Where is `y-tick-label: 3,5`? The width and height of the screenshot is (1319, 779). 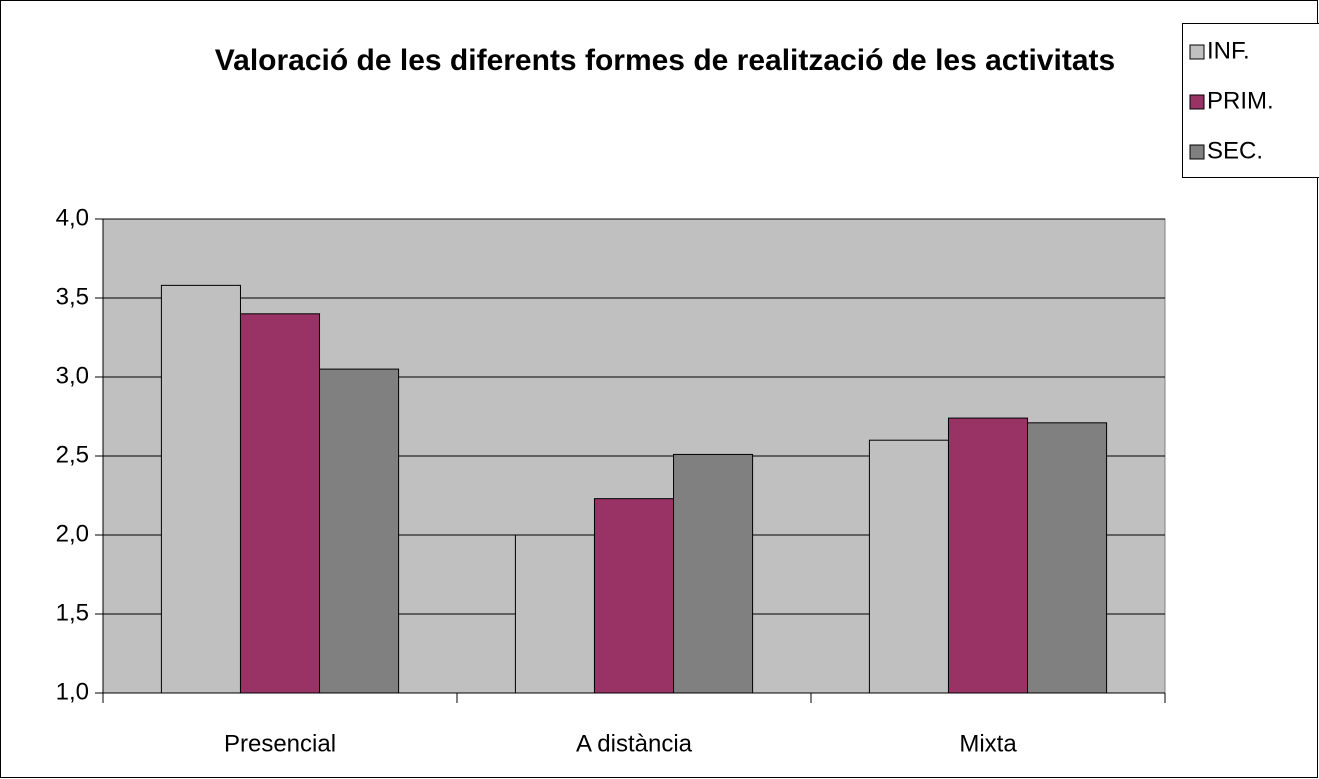 y-tick-label: 3,5 is located at coordinates (72, 296).